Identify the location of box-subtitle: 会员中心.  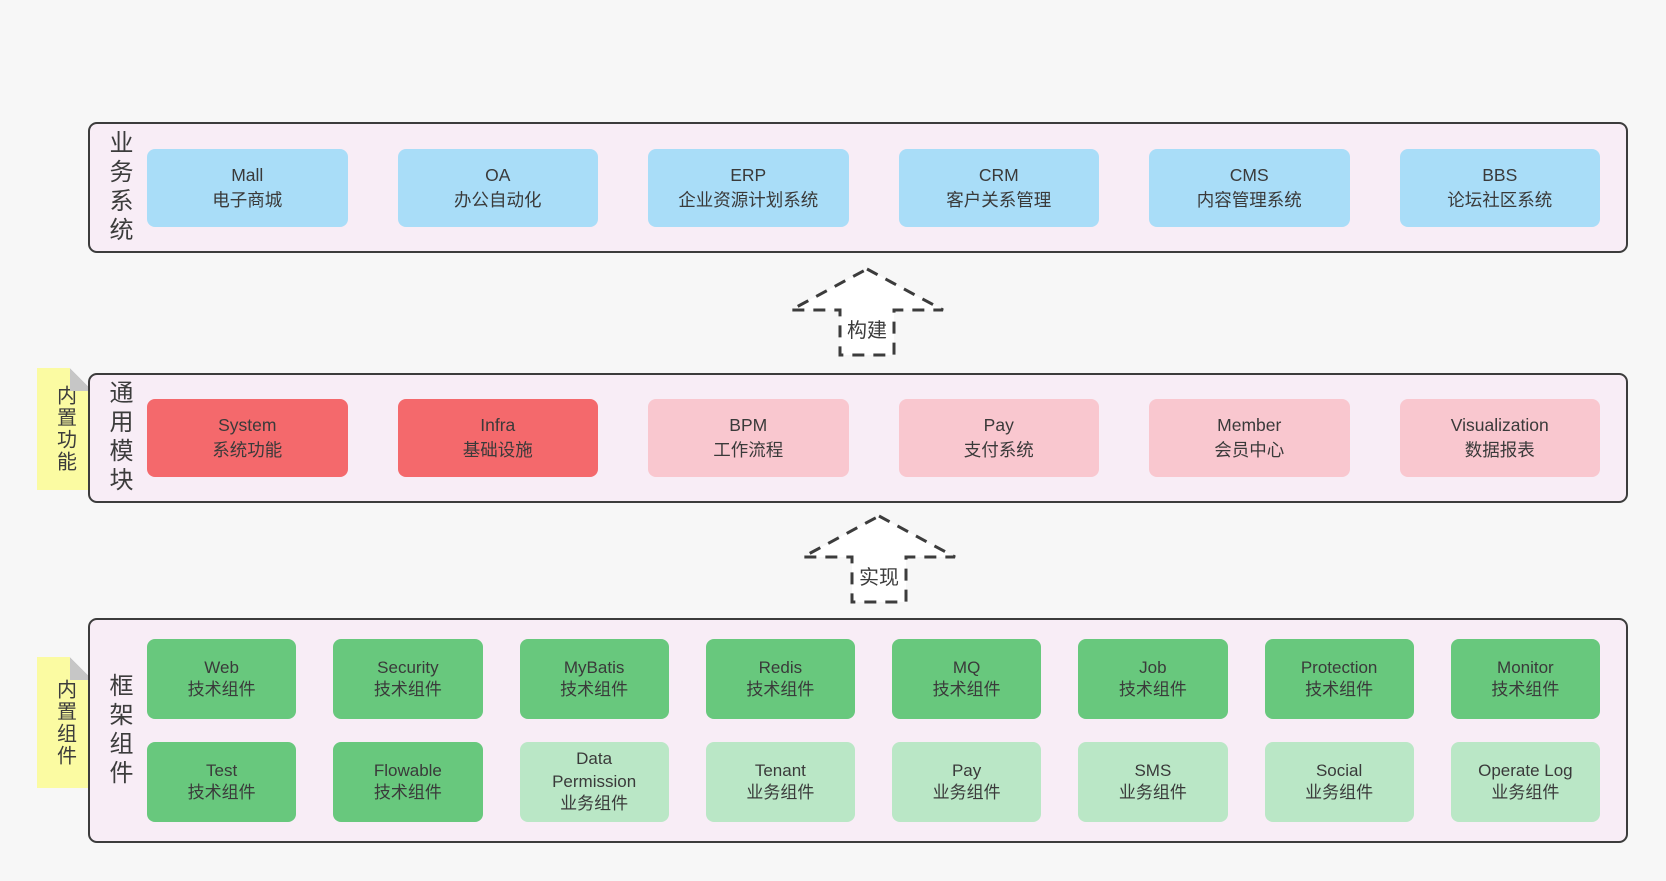
(1249, 450).